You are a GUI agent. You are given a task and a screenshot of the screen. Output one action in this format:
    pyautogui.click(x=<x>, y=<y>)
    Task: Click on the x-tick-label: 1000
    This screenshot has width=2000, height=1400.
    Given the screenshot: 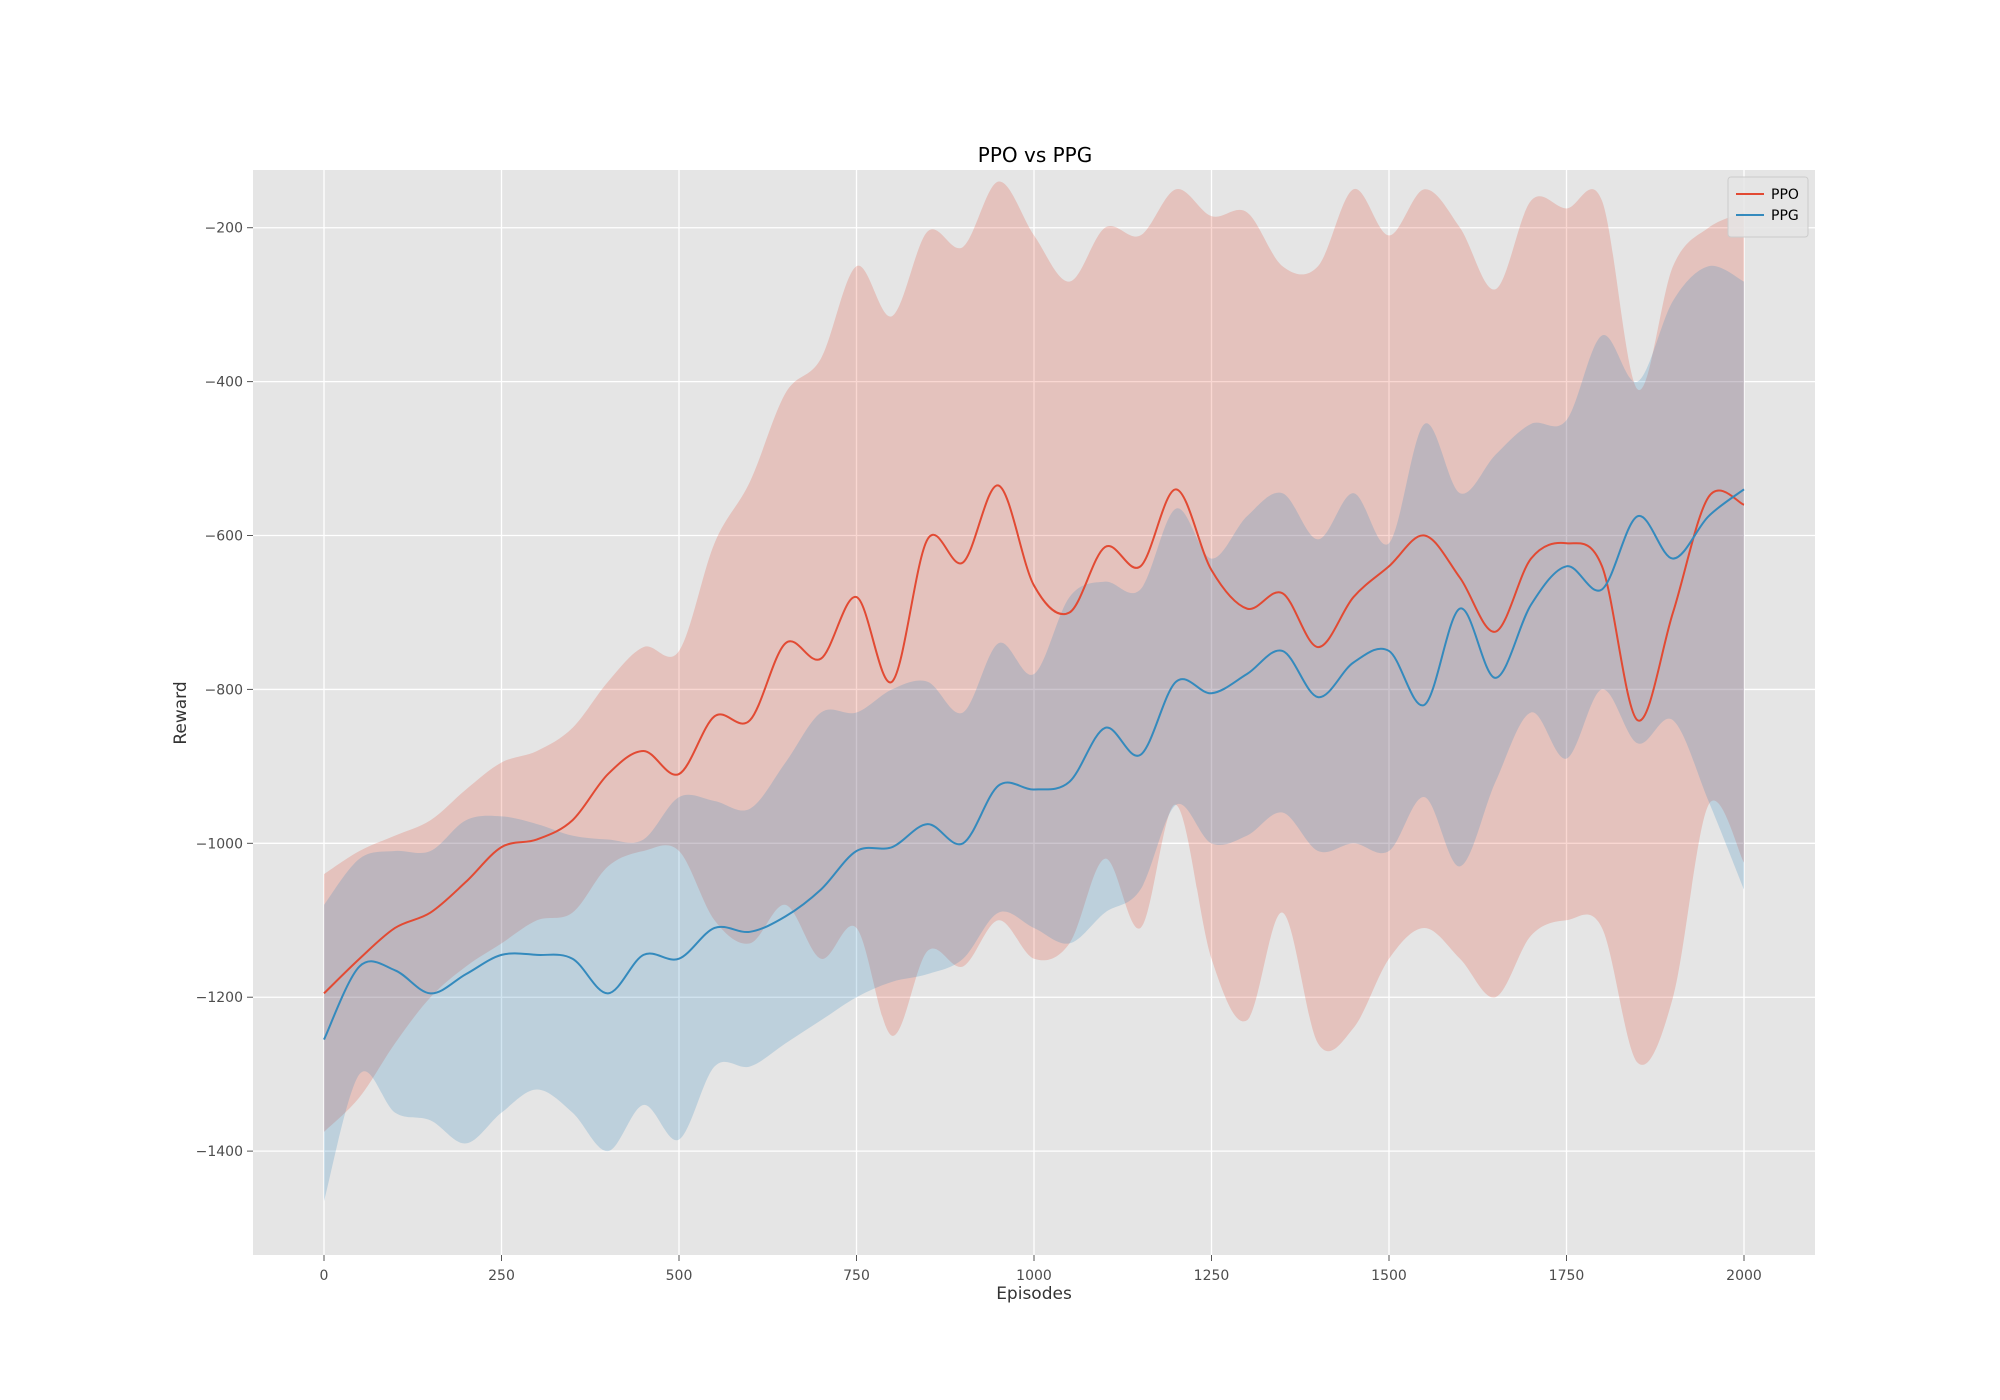 What is the action you would take?
    pyautogui.click(x=1034, y=1276)
    